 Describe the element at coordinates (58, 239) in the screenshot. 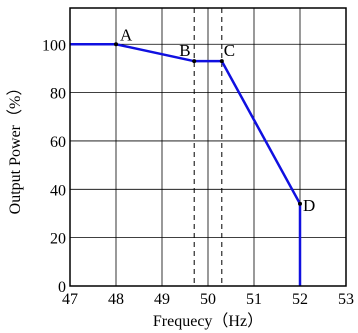

I see `y-tick-label: 20` at that location.